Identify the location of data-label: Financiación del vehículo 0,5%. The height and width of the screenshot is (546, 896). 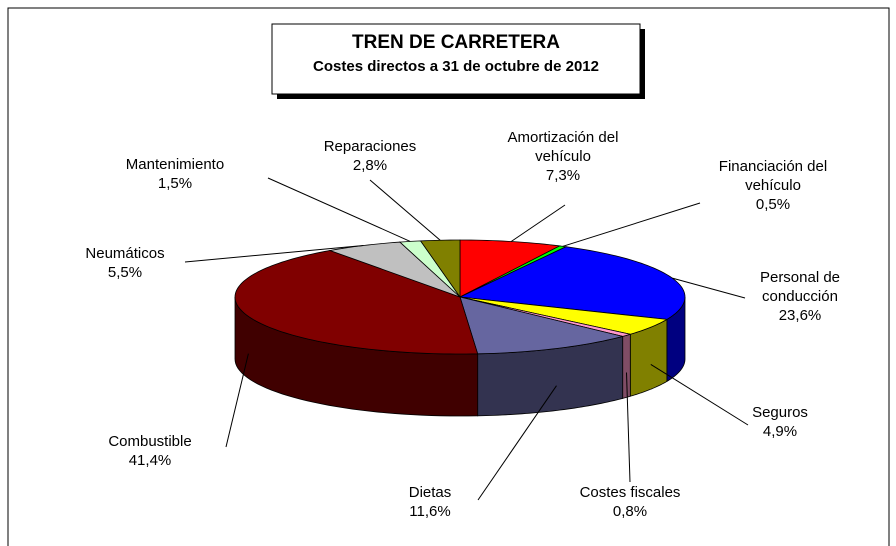
(773, 185).